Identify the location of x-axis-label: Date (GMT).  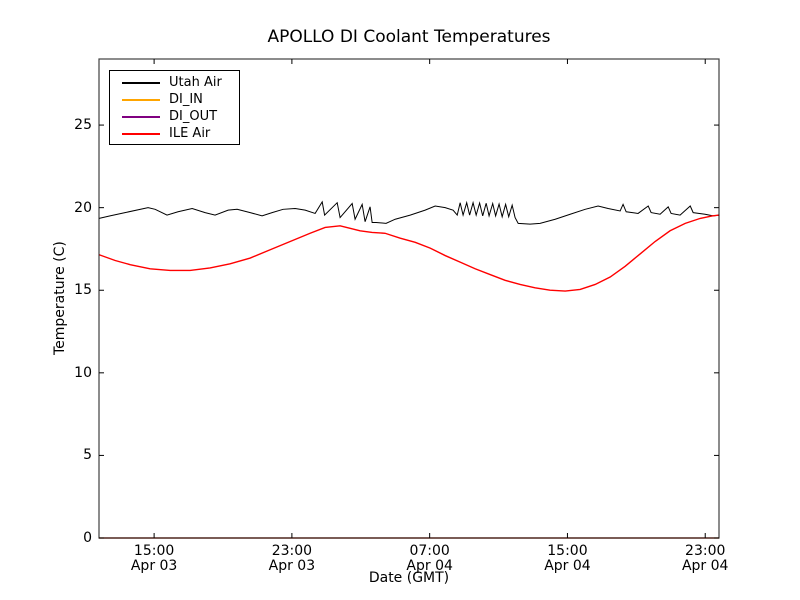
(409, 578).